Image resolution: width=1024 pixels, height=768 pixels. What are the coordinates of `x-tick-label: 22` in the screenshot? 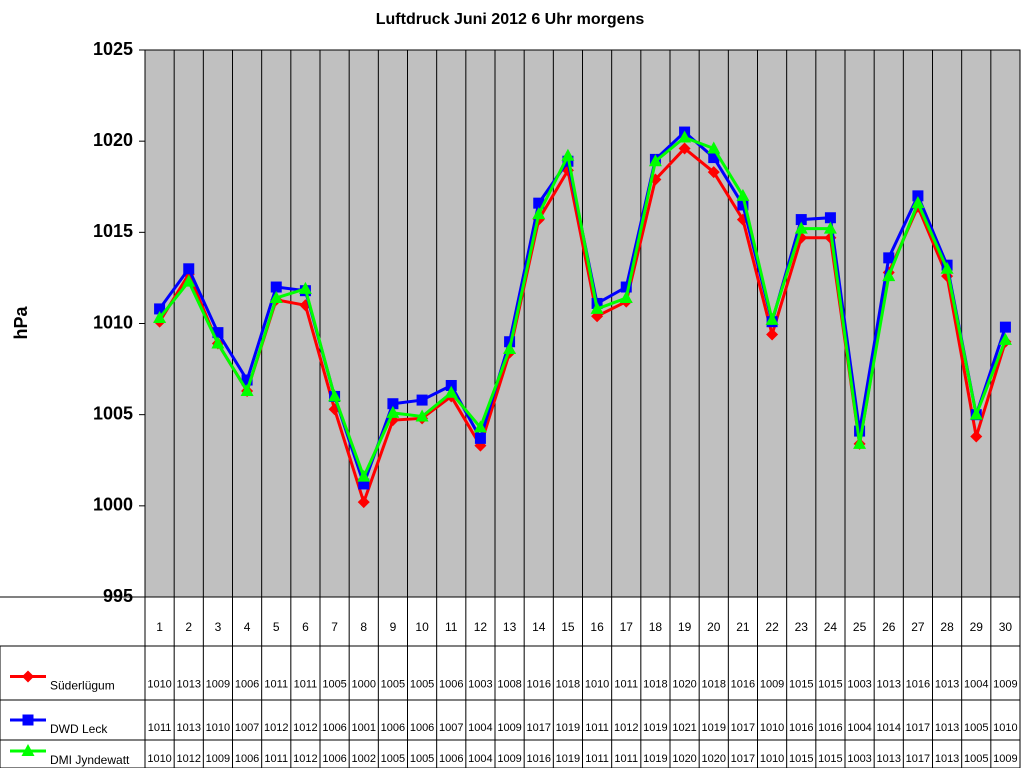 It's located at (772, 627).